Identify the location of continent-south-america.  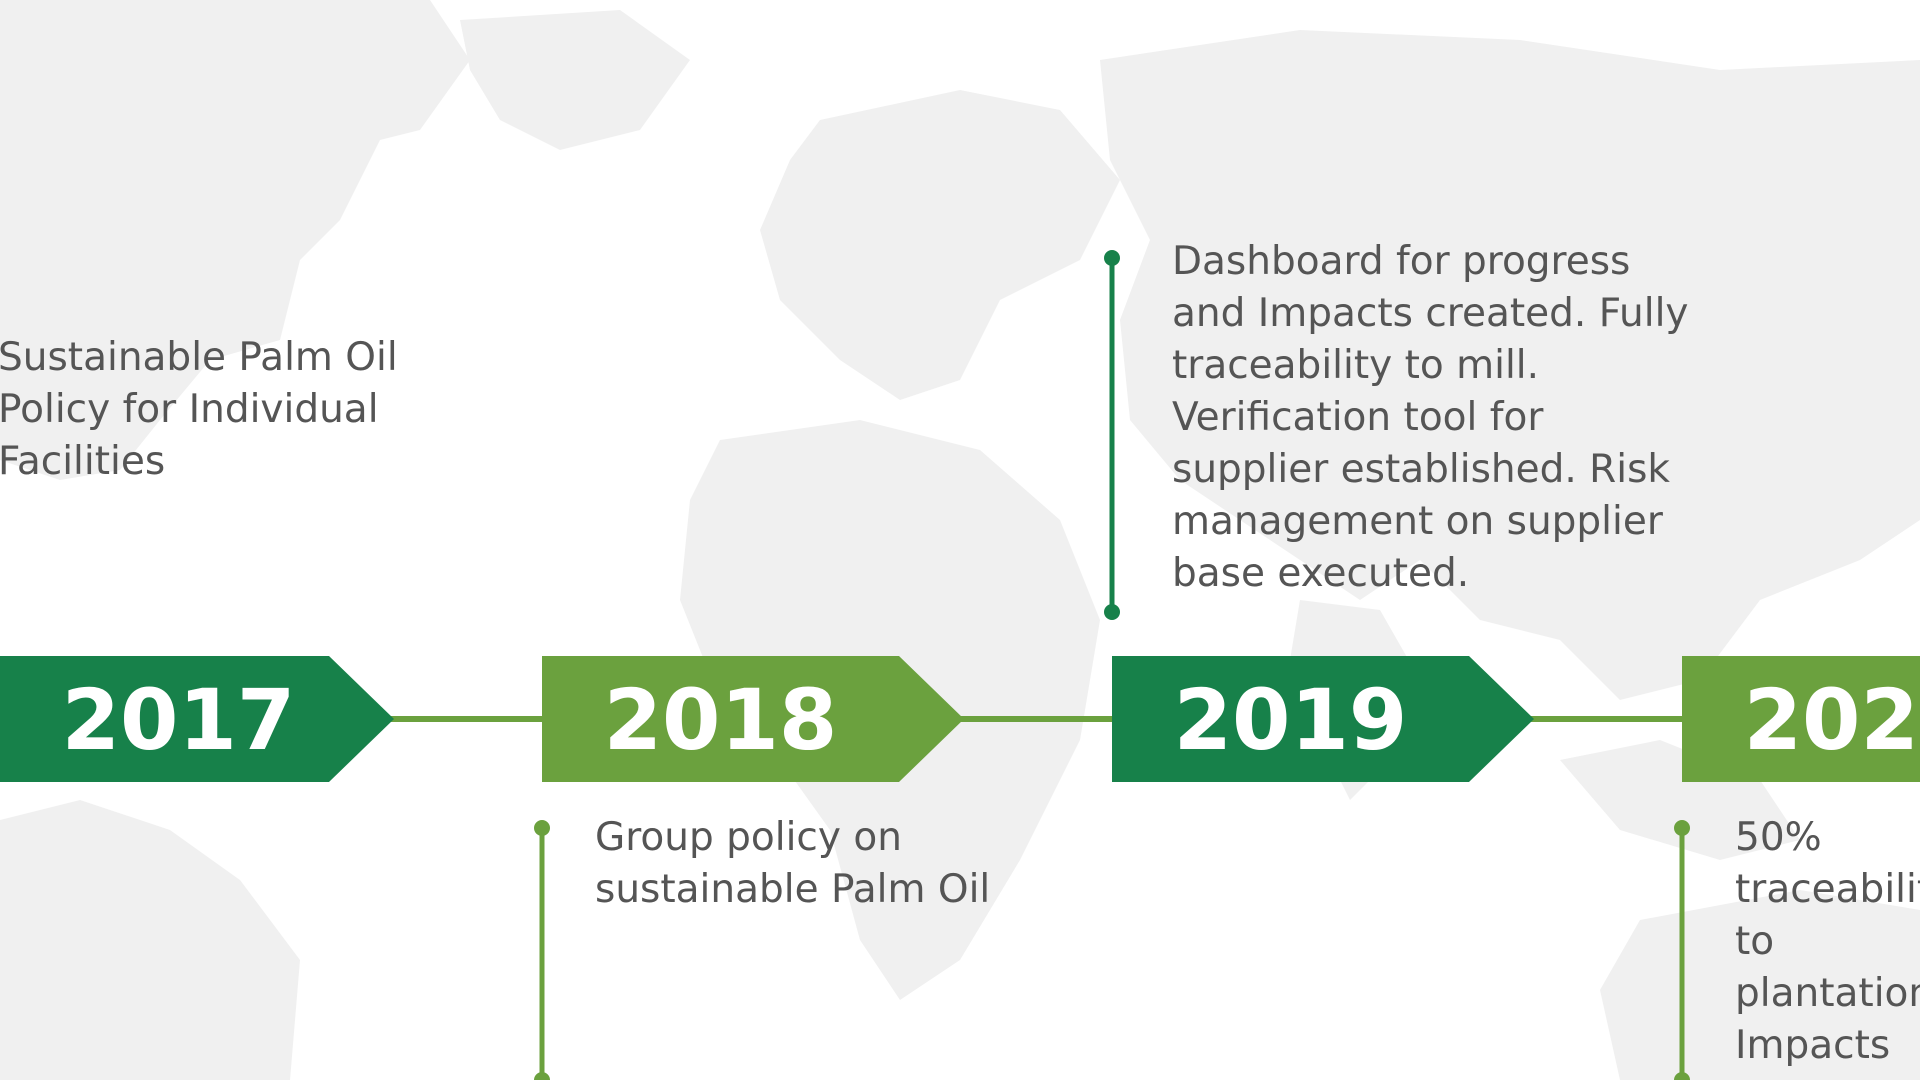
(150, 940).